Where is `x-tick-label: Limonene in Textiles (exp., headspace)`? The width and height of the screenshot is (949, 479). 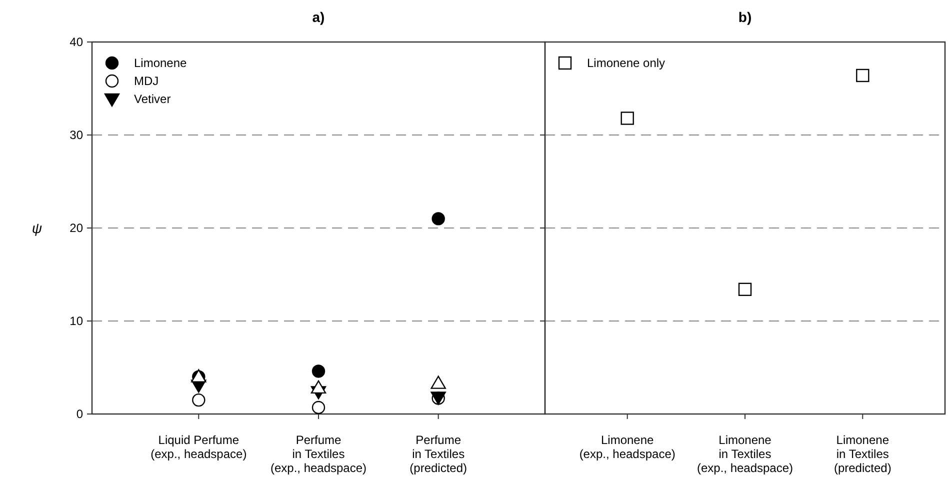
x-tick-label: Limonene in Textiles (exp., headspace) is located at coordinates (745, 454).